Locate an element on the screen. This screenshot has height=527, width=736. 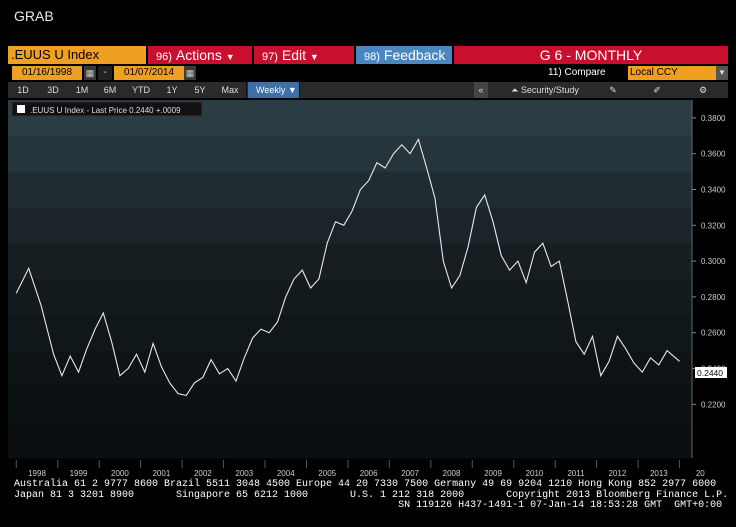
last-price-label: 0.2440 is located at coordinates (710, 373).